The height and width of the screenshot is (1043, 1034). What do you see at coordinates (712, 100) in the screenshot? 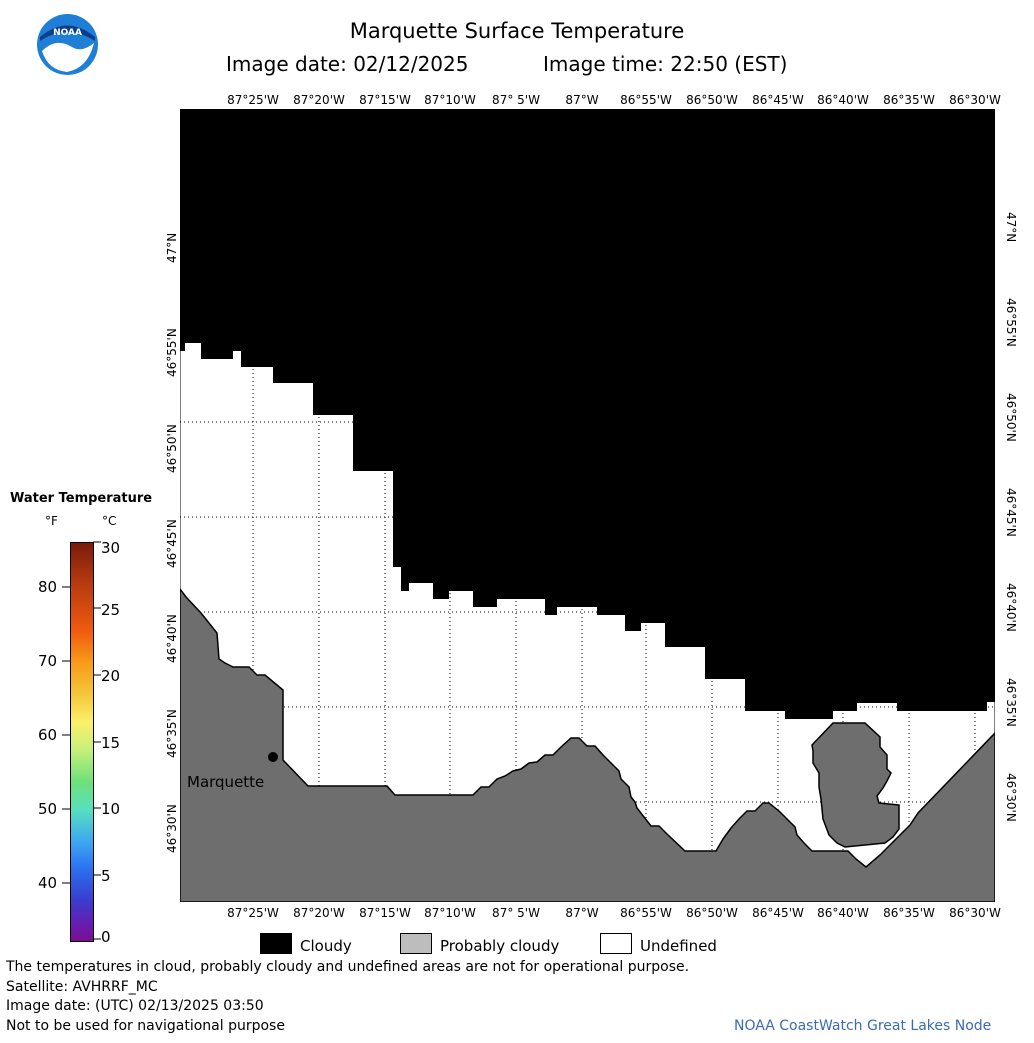
I see `lon-label-top: 86°50'W` at bounding box center [712, 100].